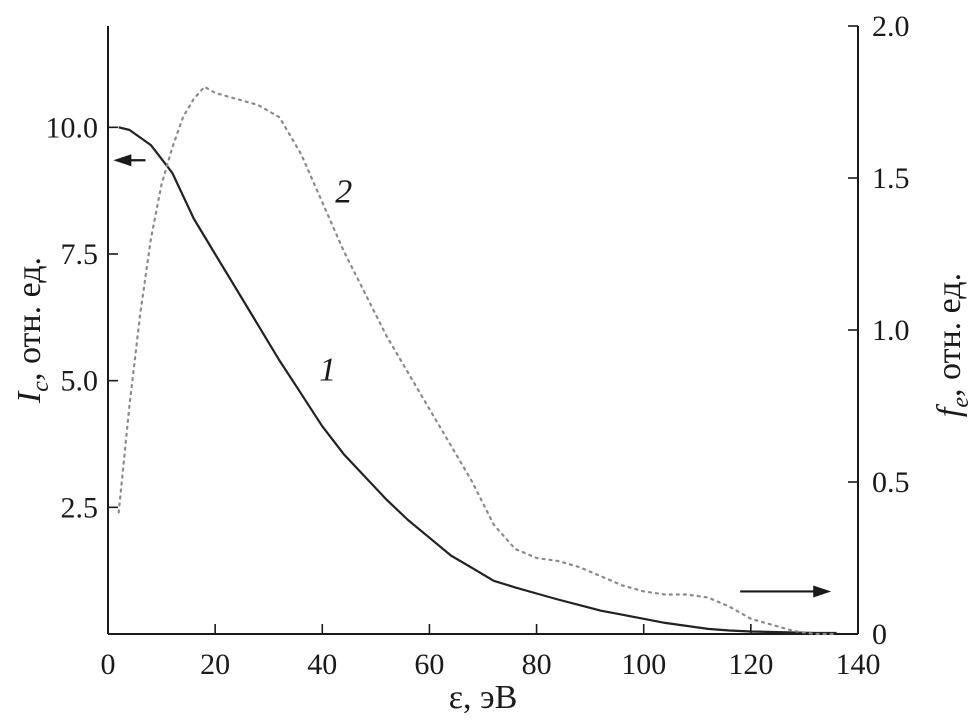 The height and width of the screenshot is (723, 980). What do you see at coordinates (80, 507) in the screenshot?
I see `left-y-tick-label: 2.5` at bounding box center [80, 507].